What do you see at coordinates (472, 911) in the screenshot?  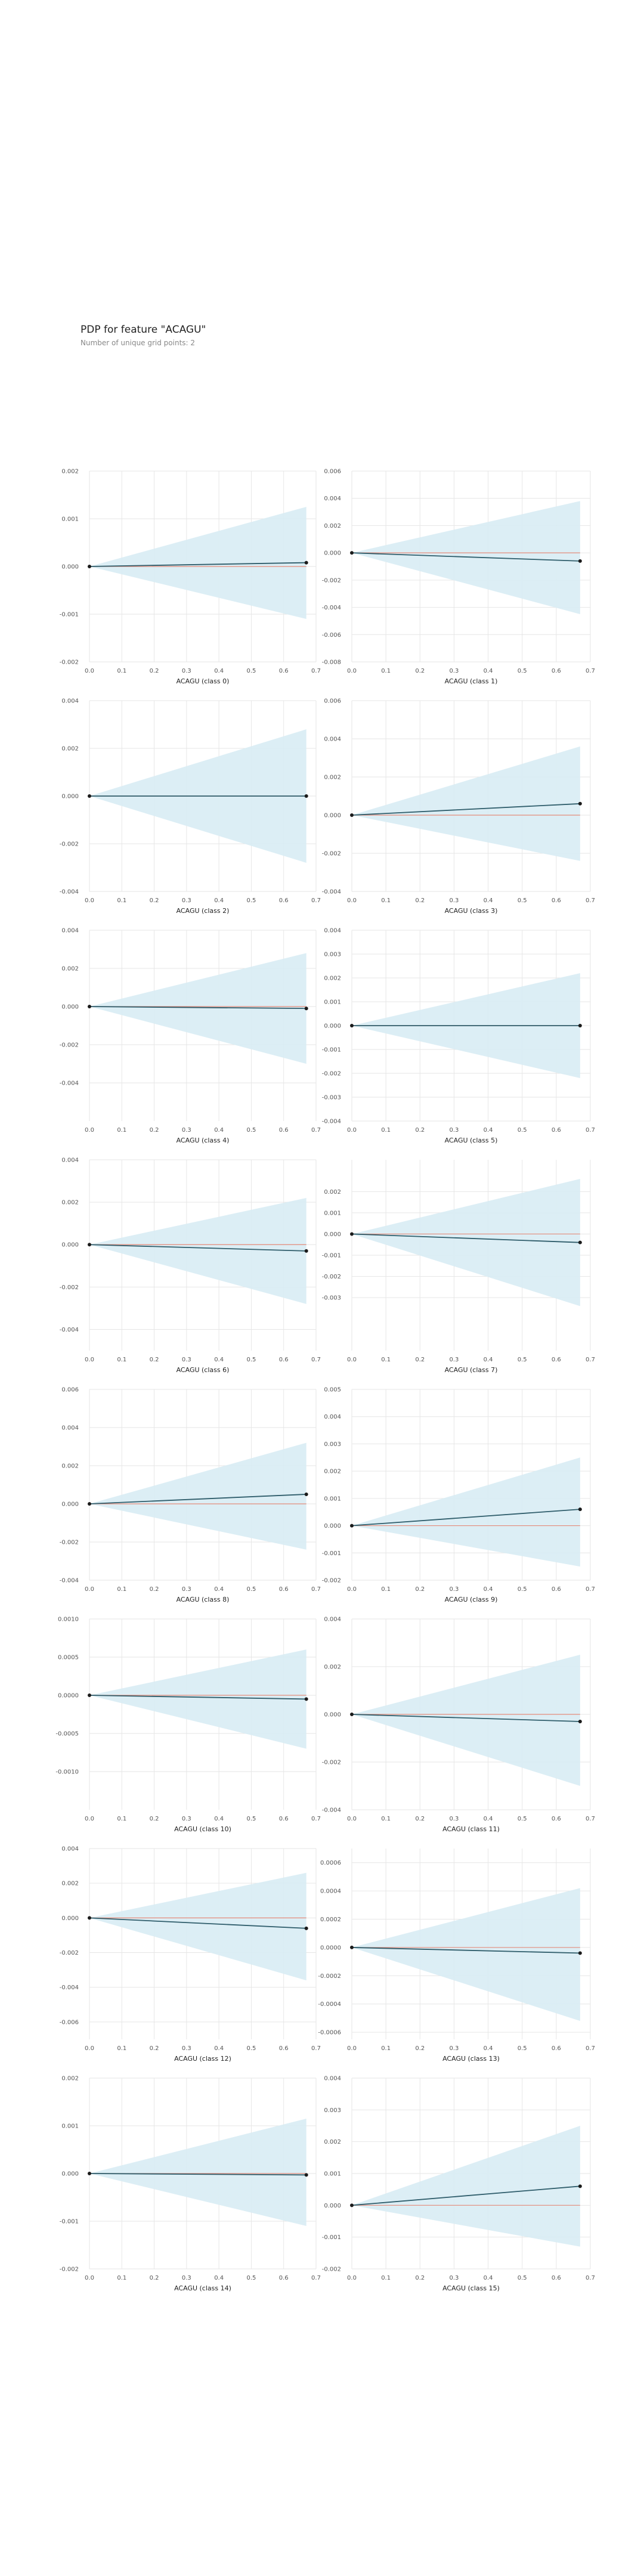 I see `x-axis-label: ACAGU (class 3)` at bounding box center [472, 911].